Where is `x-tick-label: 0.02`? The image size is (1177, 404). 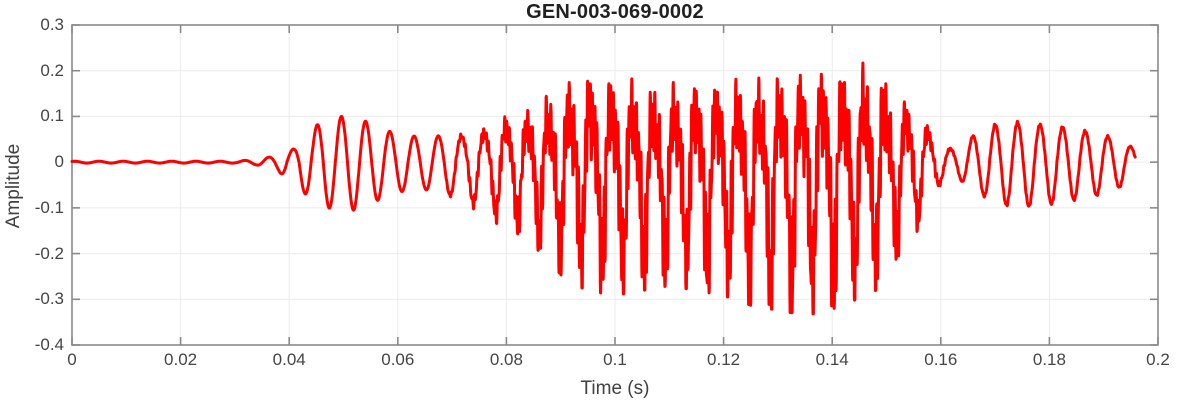
x-tick-label: 0.02 is located at coordinates (181, 359).